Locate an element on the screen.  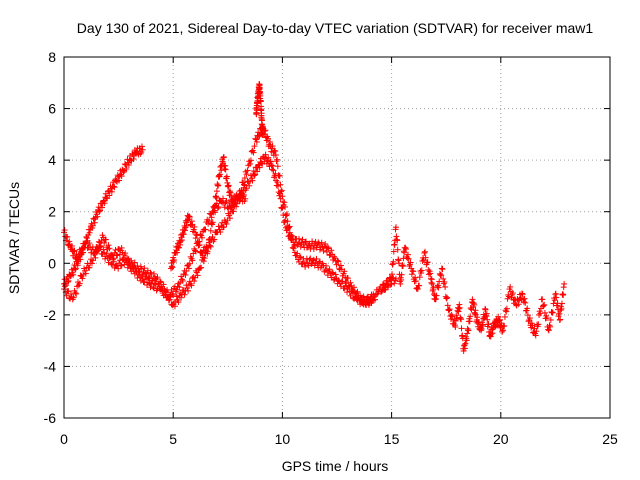
x-axis-label: GPS time / hours is located at coordinates (335, 466).